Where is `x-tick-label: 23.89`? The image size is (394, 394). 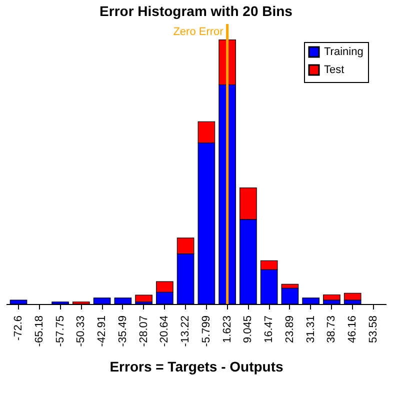
x-tick-label: 23.89 is located at coordinates (290, 330).